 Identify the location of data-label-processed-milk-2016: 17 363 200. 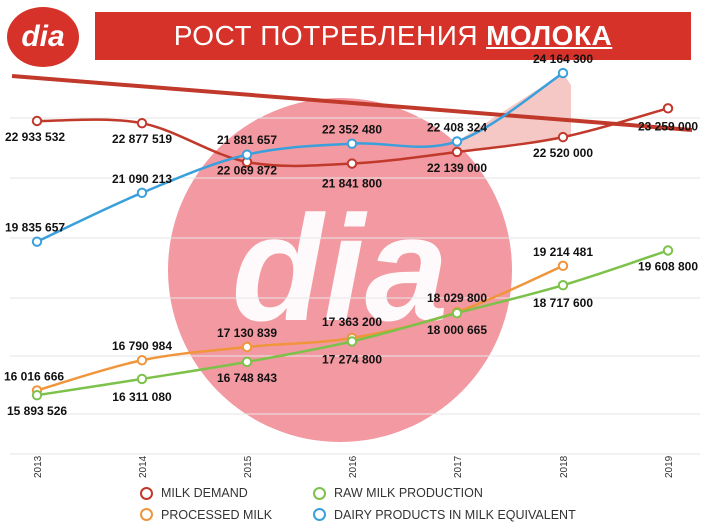
(352, 322).